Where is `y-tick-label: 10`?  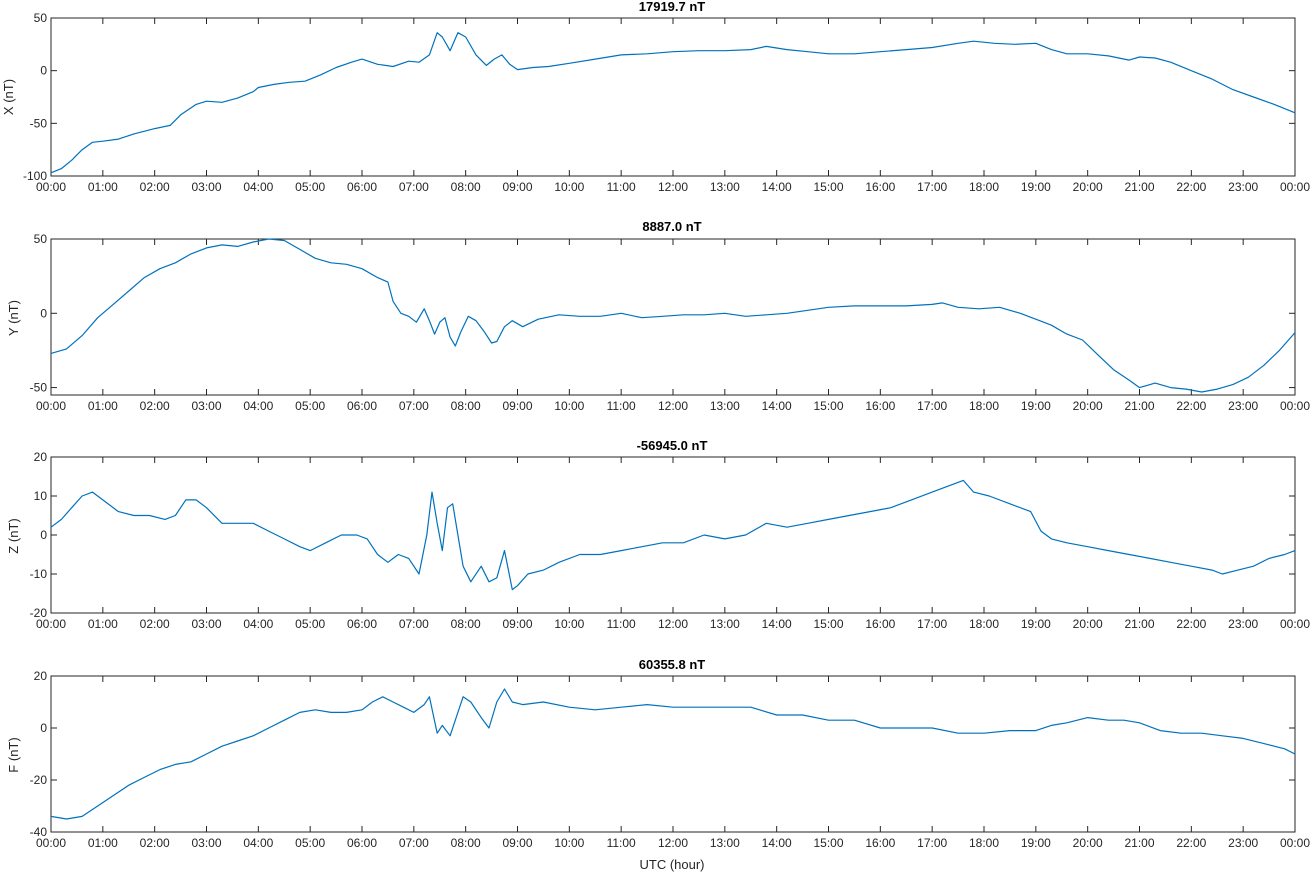
y-tick-label: 10 is located at coordinates (41, 496).